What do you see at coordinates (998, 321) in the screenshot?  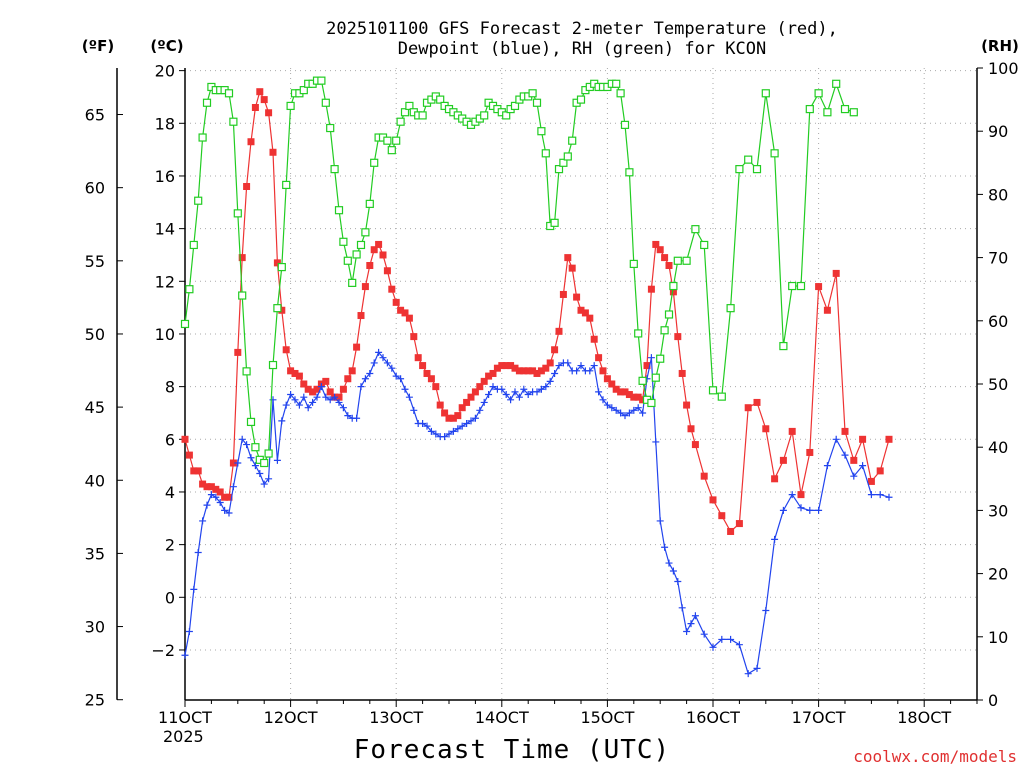 I see `rh-tick-label: 60` at bounding box center [998, 321].